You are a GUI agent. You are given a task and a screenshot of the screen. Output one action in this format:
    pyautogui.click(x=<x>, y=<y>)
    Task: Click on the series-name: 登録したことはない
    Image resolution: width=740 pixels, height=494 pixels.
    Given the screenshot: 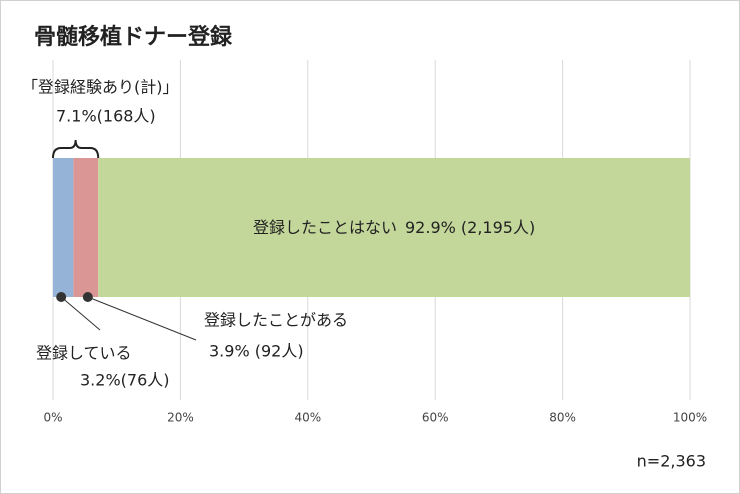 What is the action you would take?
    pyautogui.click(x=325, y=227)
    